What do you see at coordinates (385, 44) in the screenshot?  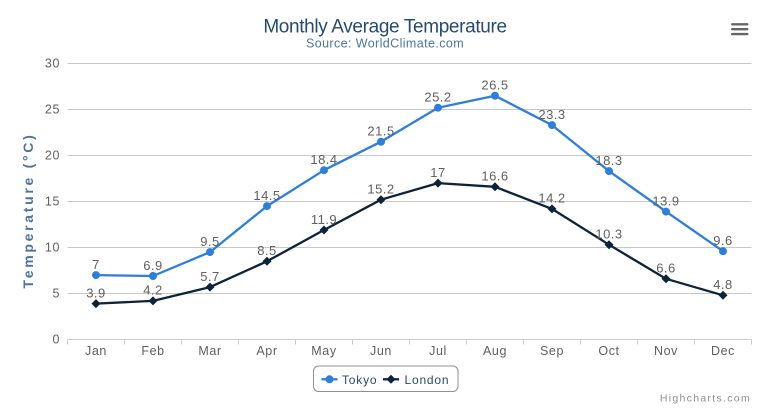 I see `svg-text: Source: WorldClimate.com` at bounding box center [385, 44].